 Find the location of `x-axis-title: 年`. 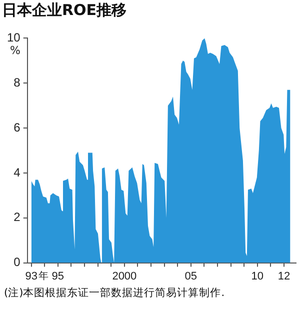

x-axis-title: 年 is located at coordinates (43, 276).